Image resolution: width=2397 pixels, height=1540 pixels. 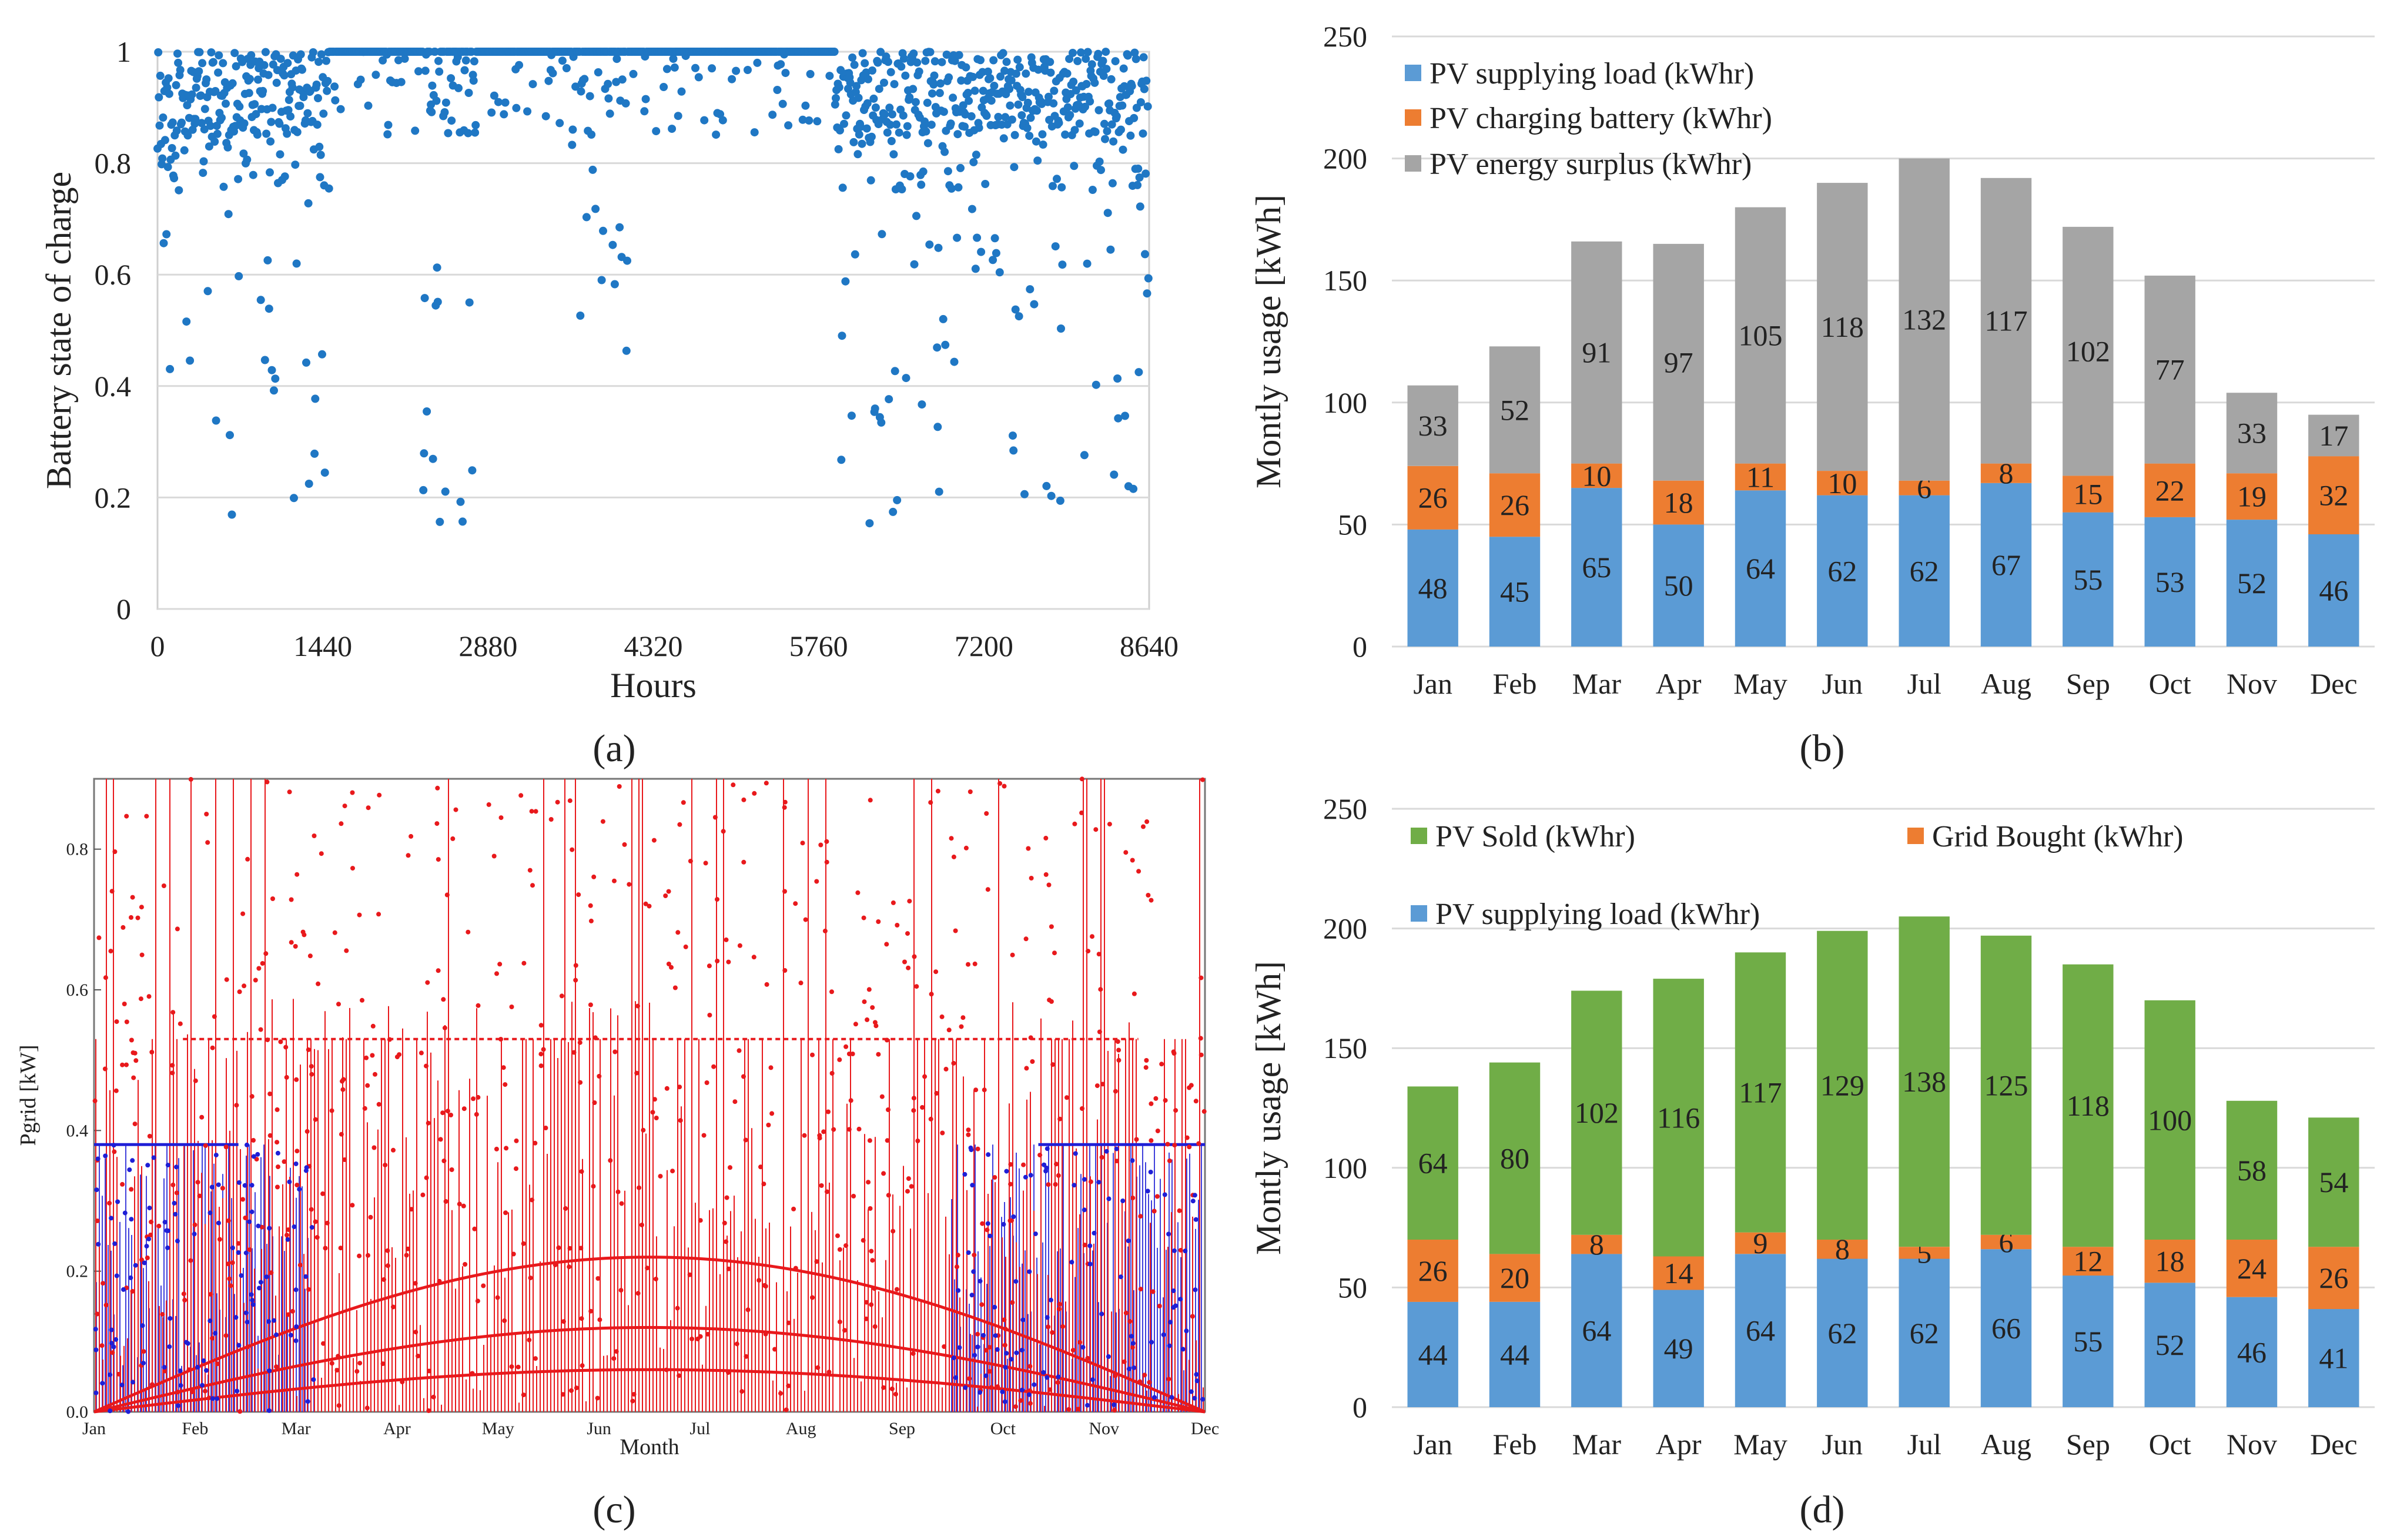 What do you see at coordinates (2006, 564) in the screenshot?
I see `chart-b-data-label: 67` at bounding box center [2006, 564].